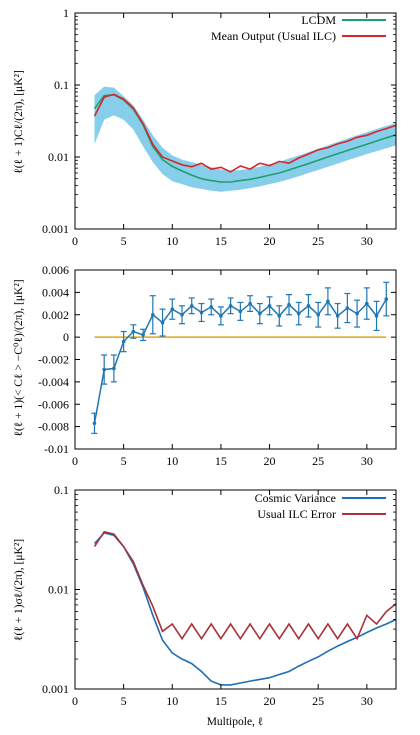  Describe the element at coordinates (298, 28) in the screenshot. I see `legend-top: LCDM Mean Output (Usual ILC)` at that location.